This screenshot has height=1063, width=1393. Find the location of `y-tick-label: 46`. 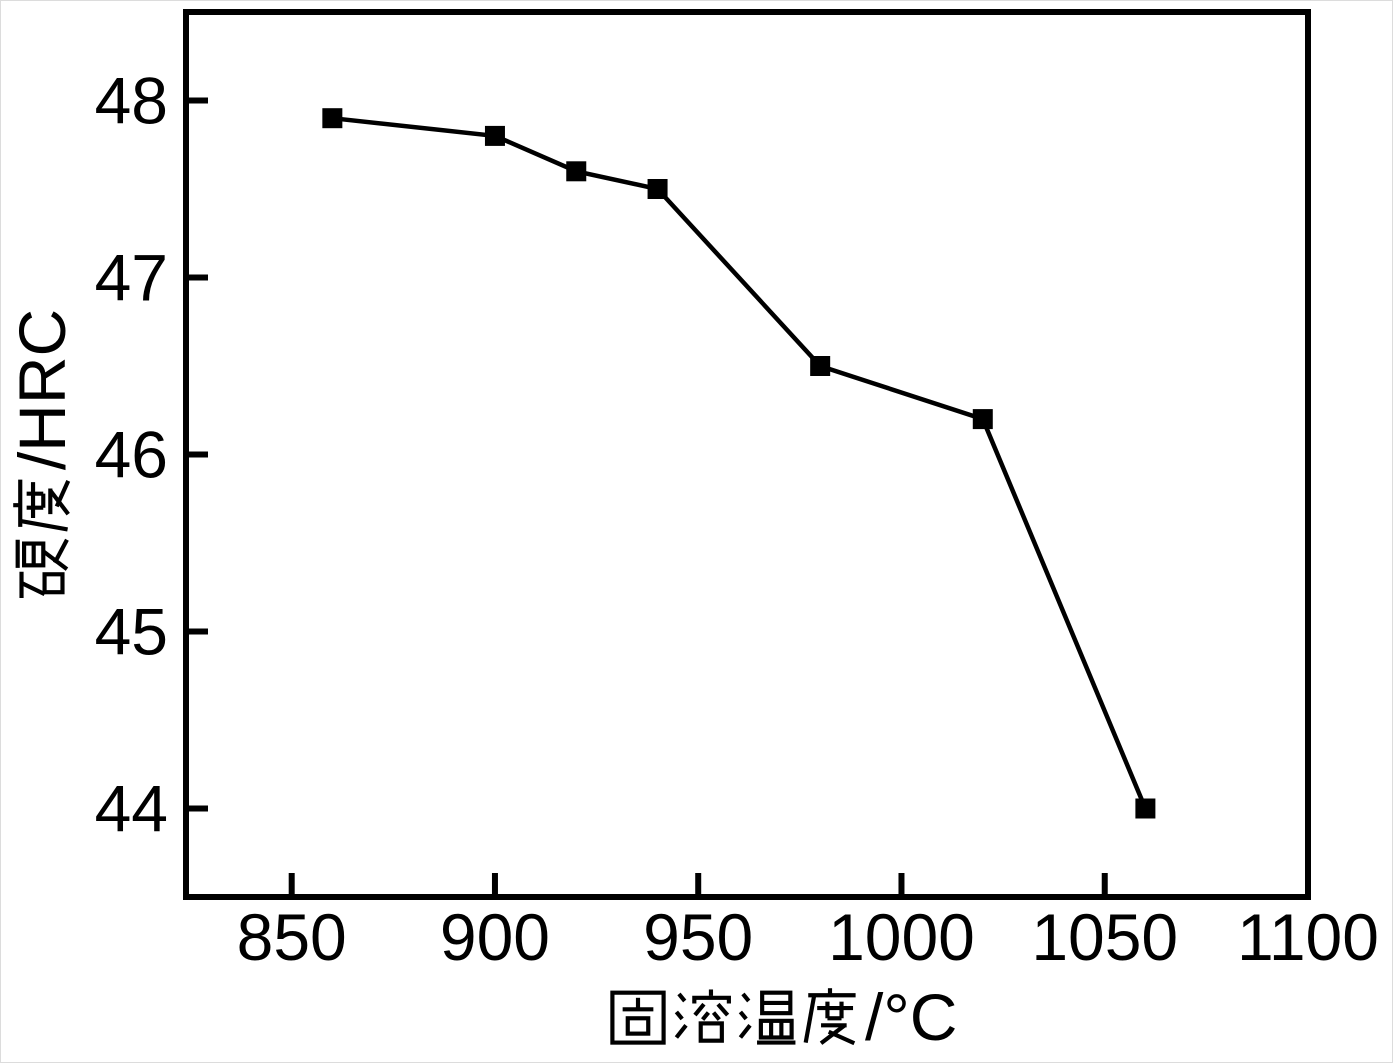

y-tick-label: 46 is located at coordinates (131, 455).